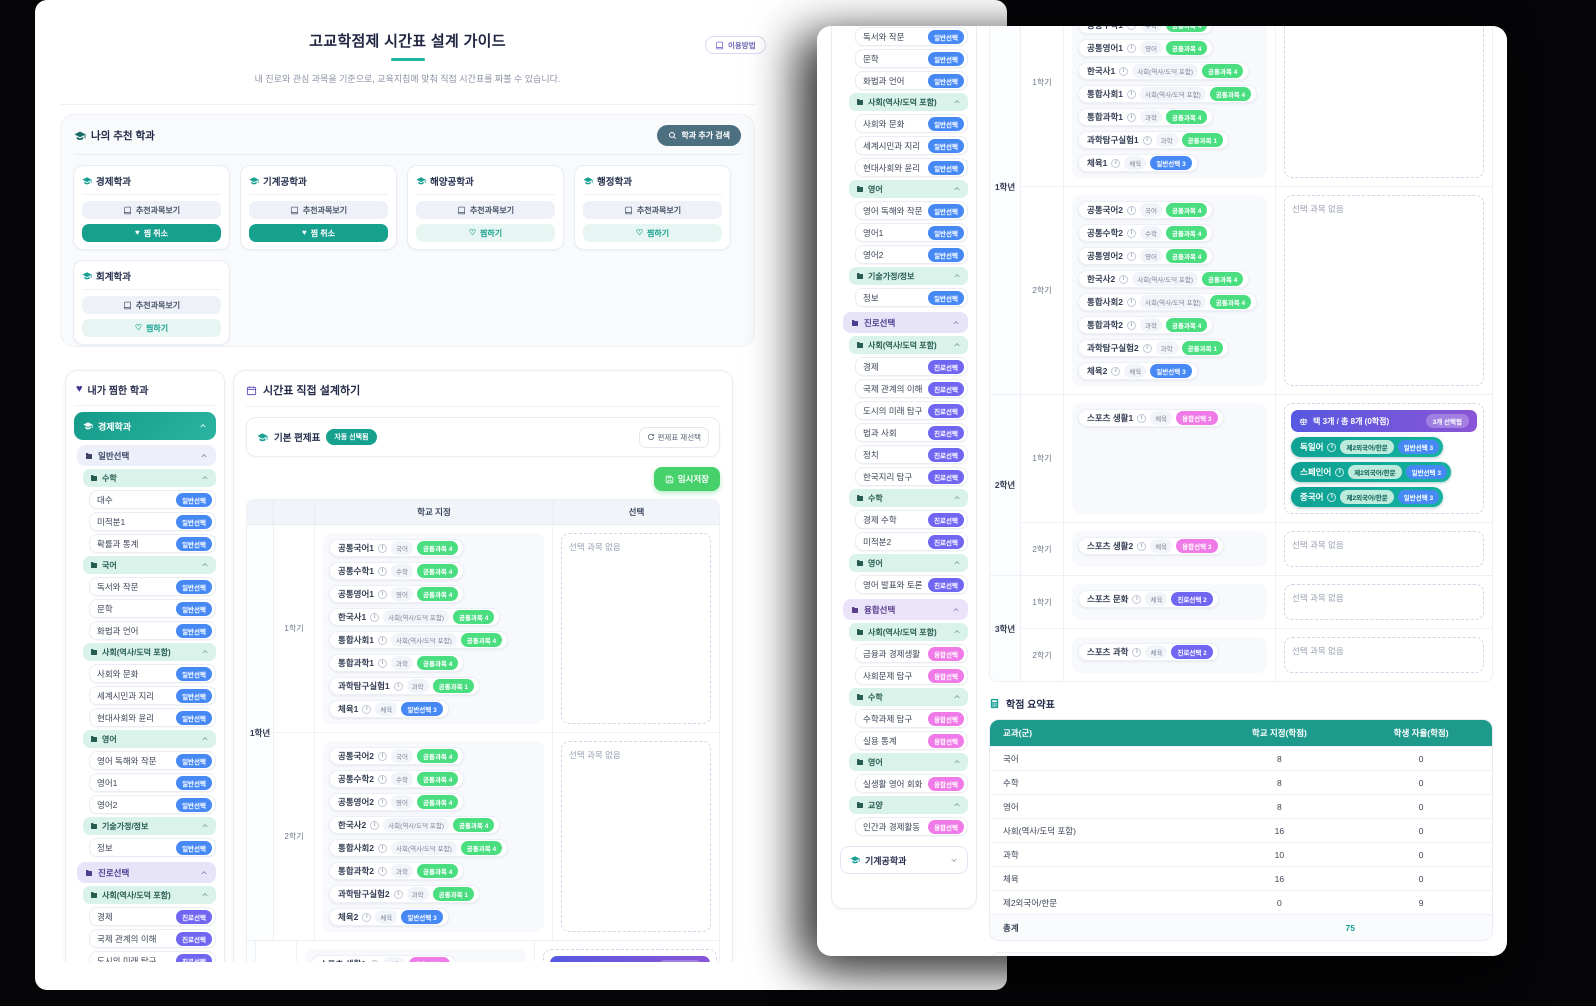 This screenshot has width=1596, height=1006. Describe the element at coordinates (1164, 279) in the screenshot. I see `course-chip: 한국사2 i 사회(역사/도덕 포함) 공통과목 4` at that location.